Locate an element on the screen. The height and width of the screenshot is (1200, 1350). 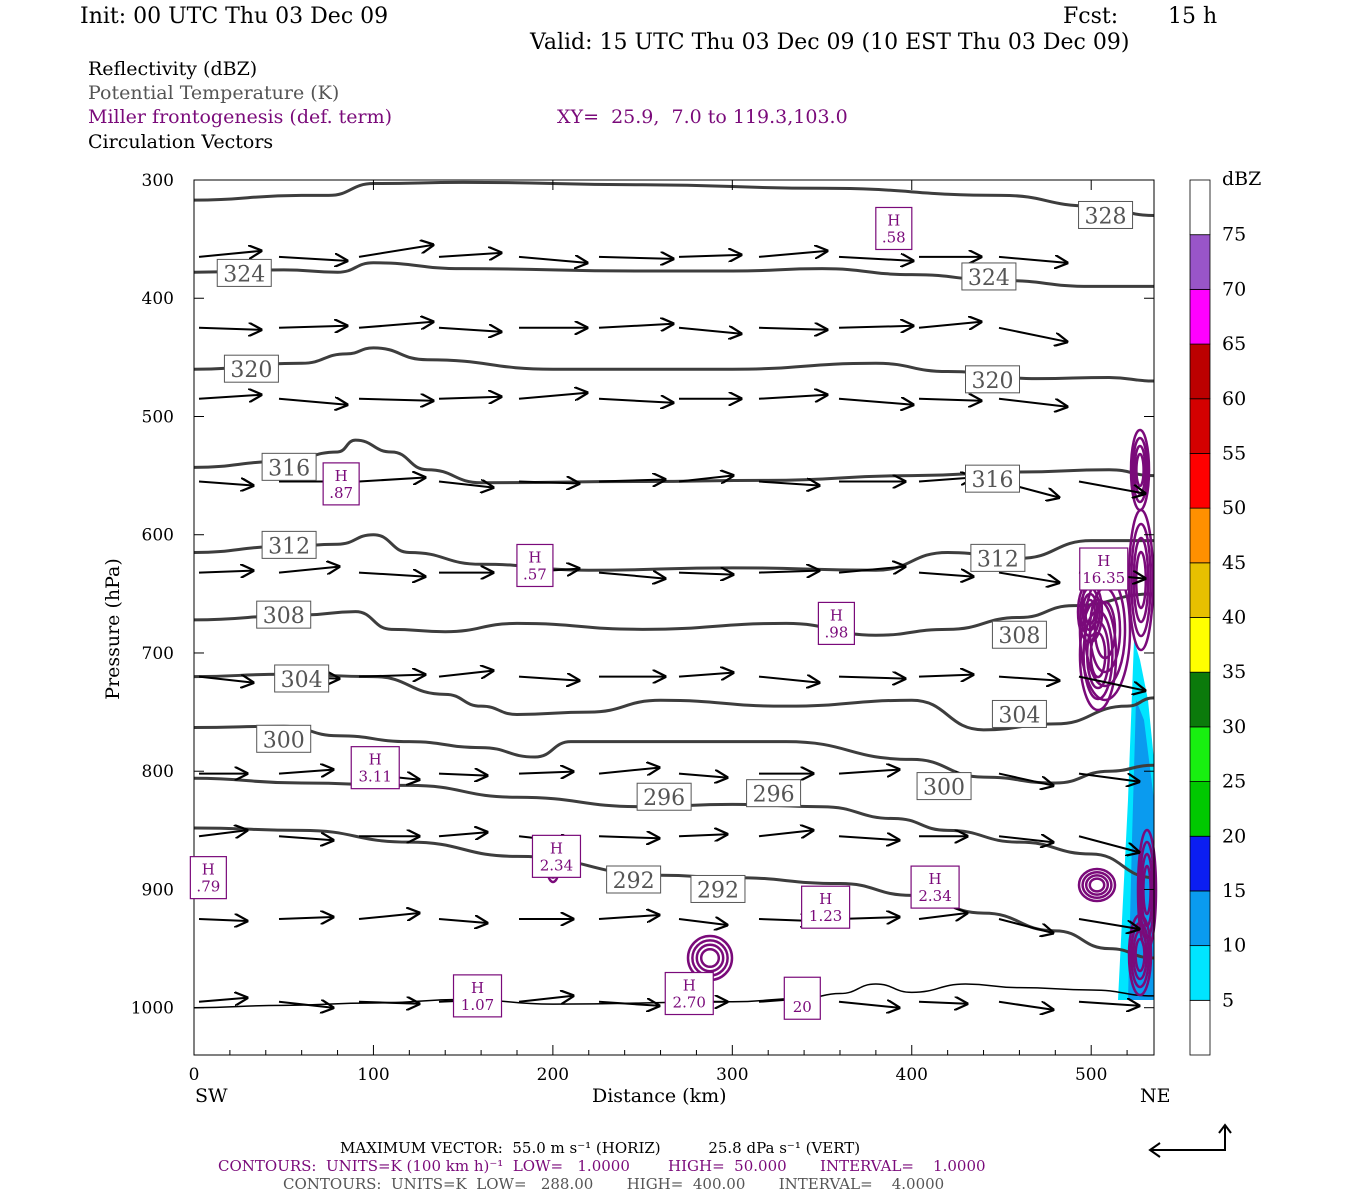
colorbar-level-label: 75 is located at coordinates (1234, 235).